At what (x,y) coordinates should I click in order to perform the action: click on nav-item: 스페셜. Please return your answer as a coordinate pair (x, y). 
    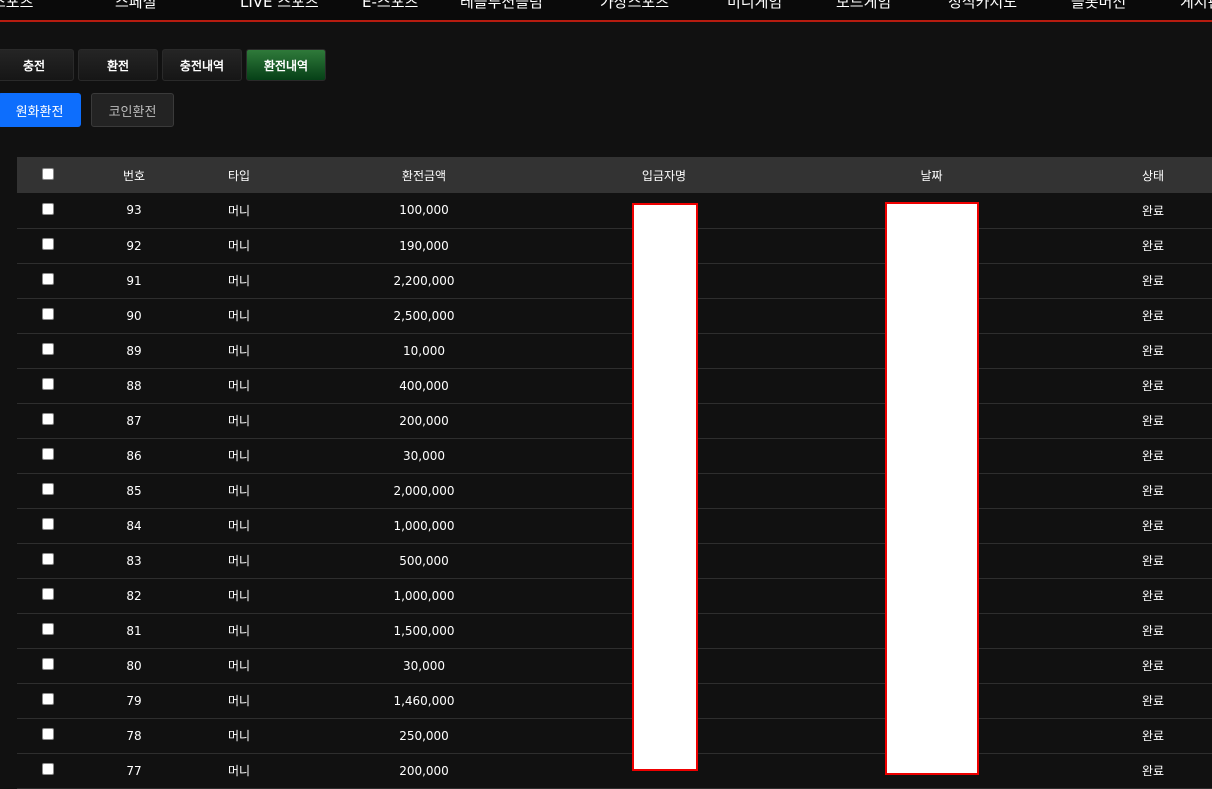
    Looking at the image, I should click on (136, 5).